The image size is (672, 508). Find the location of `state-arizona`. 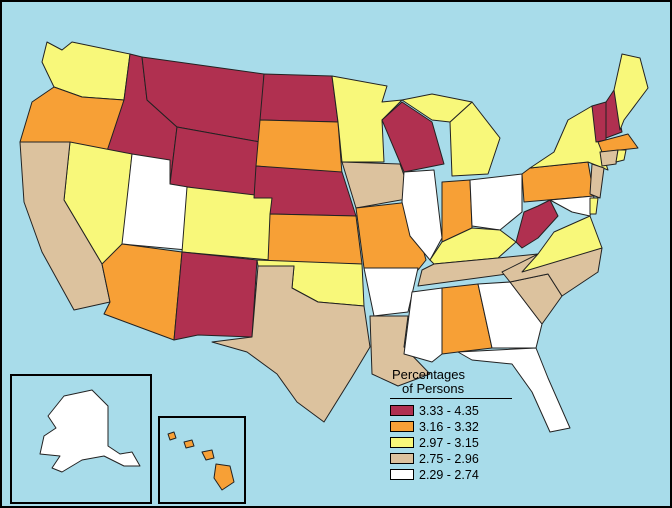

state-arizona is located at coordinates (142, 292).